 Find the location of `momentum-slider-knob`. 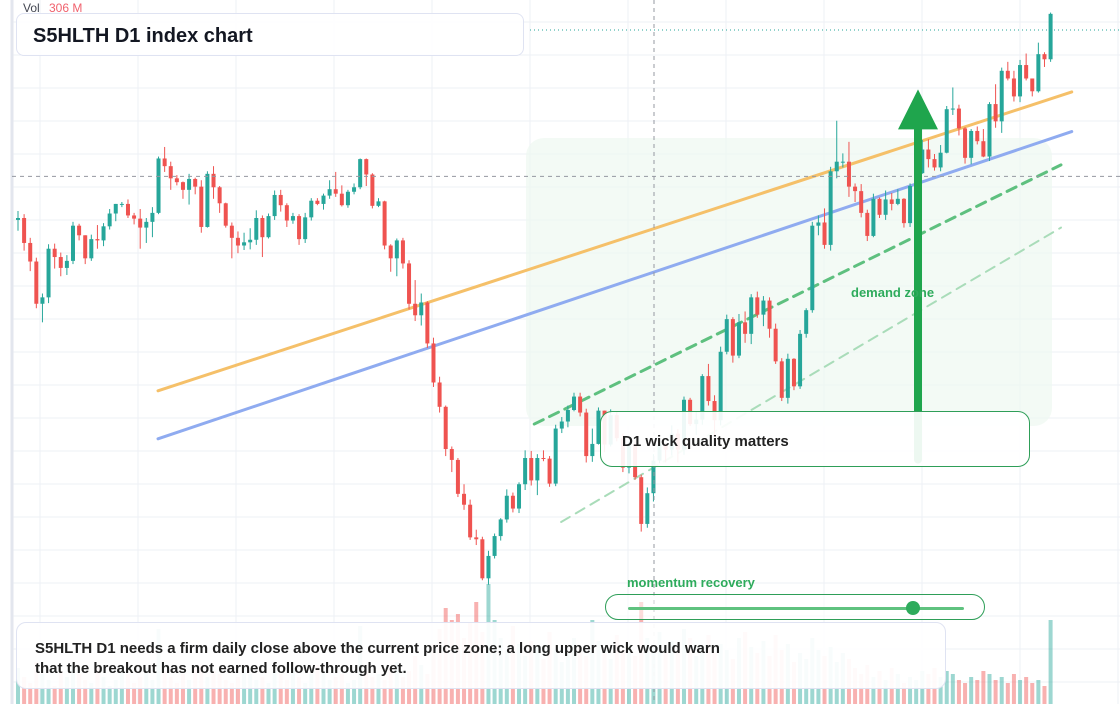

momentum-slider-knob is located at coordinates (912, 608).